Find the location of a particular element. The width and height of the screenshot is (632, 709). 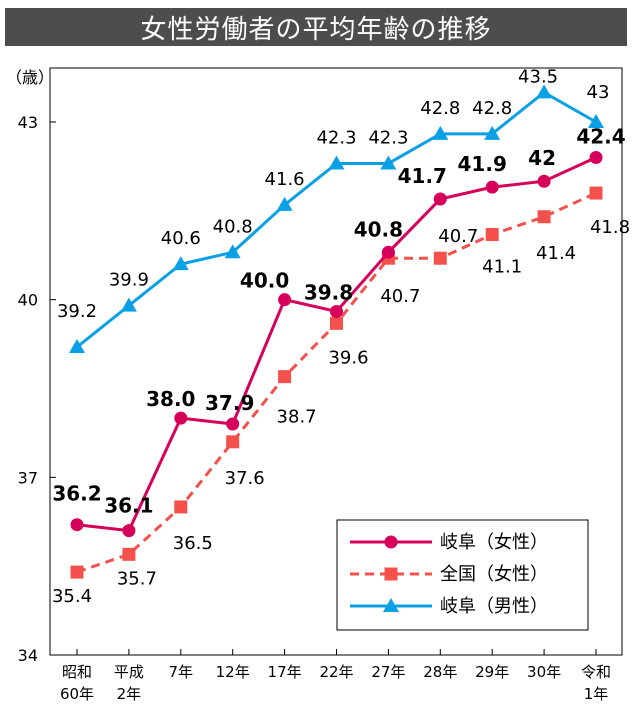

data-label-gifu-male: 43.5 is located at coordinates (538, 76).